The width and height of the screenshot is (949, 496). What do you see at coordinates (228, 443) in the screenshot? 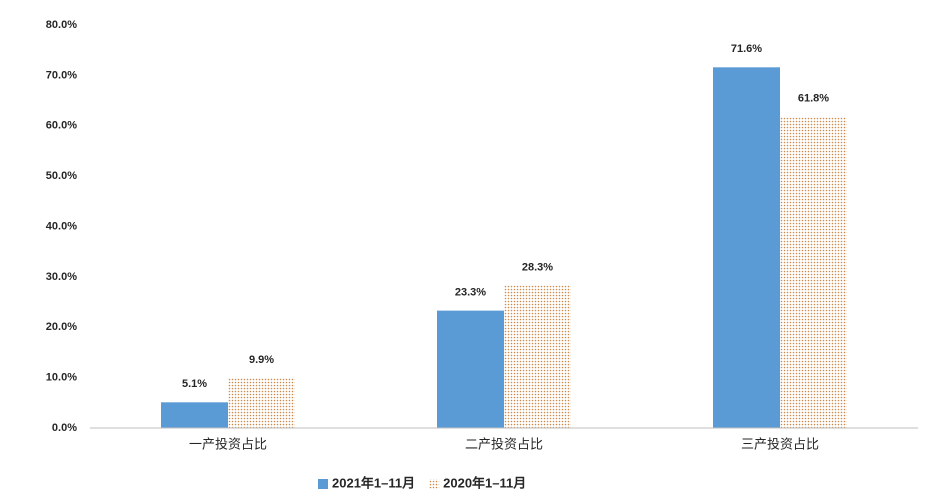
I see `x-tick-label: 一产投资占比` at bounding box center [228, 443].